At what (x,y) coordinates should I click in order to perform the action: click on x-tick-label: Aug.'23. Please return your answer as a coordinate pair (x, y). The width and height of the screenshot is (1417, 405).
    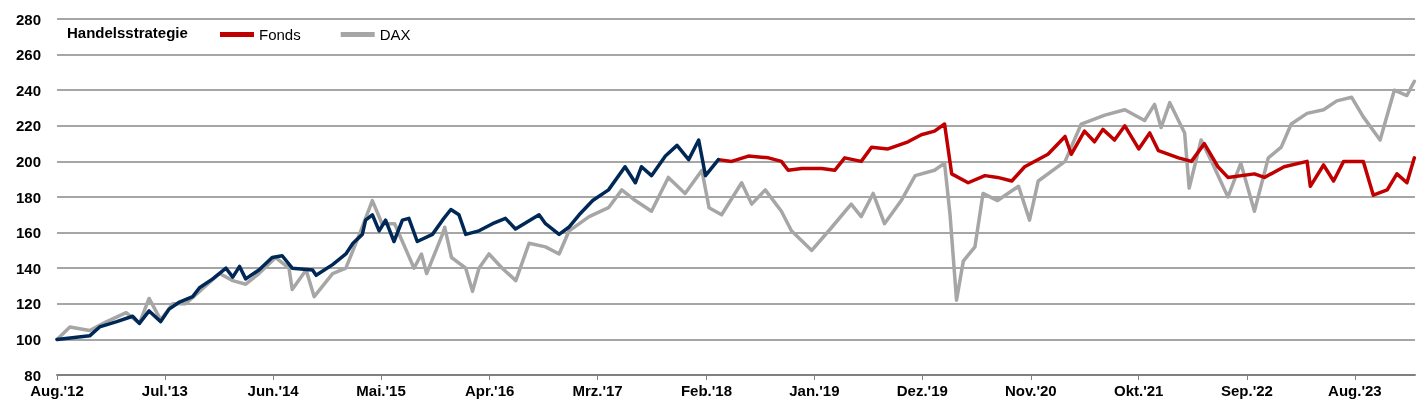
    Looking at the image, I should click on (1355, 390).